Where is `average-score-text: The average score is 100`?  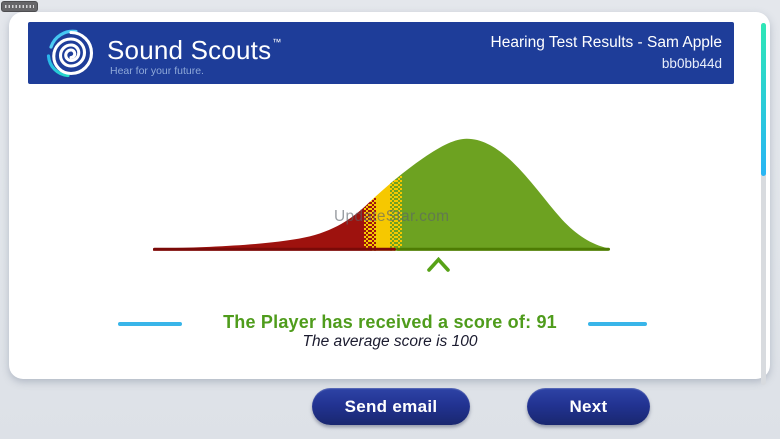 average-score-text: The average score is 100 is located at coordinates (390, 341).